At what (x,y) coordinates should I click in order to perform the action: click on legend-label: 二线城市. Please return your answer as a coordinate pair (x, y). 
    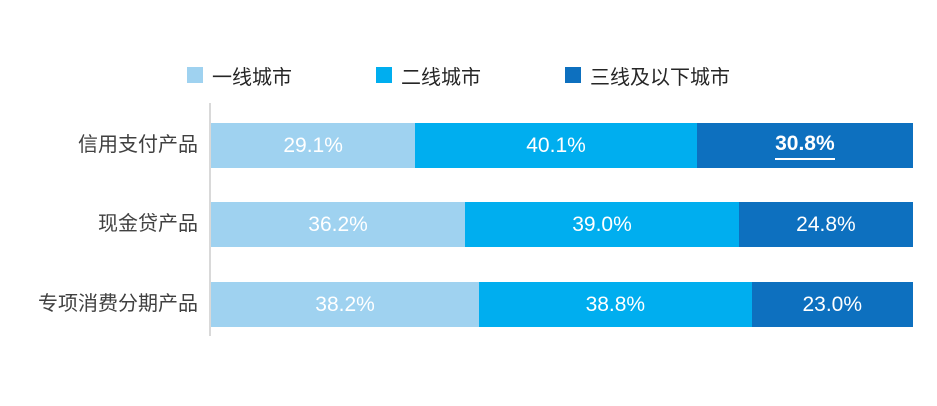
    Looking at the image, I should click on (441, 78).